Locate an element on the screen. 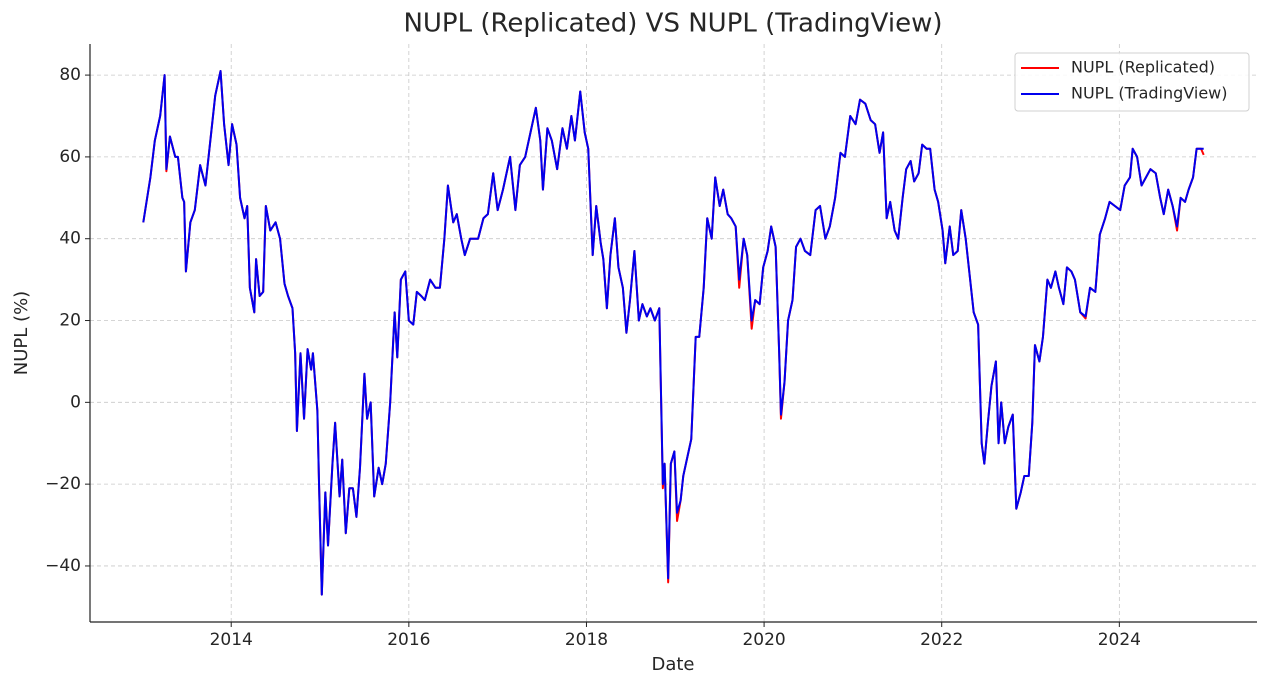 This screenshot has width=1269, height=690. chart-title: NUPL (Replicated) VS NUPL (TradingView) is located at coordinates (672, 24).